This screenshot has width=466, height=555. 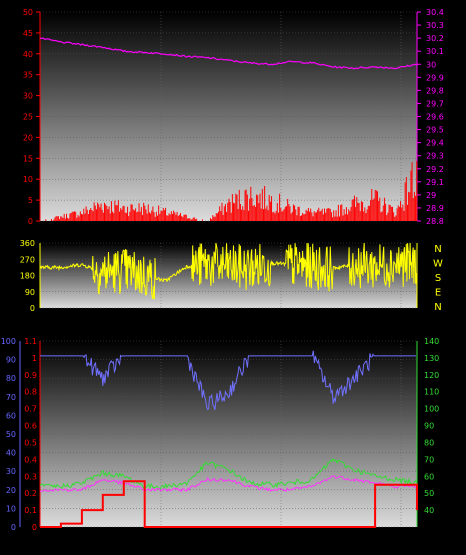 I want to click on barometer-tick-label: 30.3, so click(x=435, y=25).